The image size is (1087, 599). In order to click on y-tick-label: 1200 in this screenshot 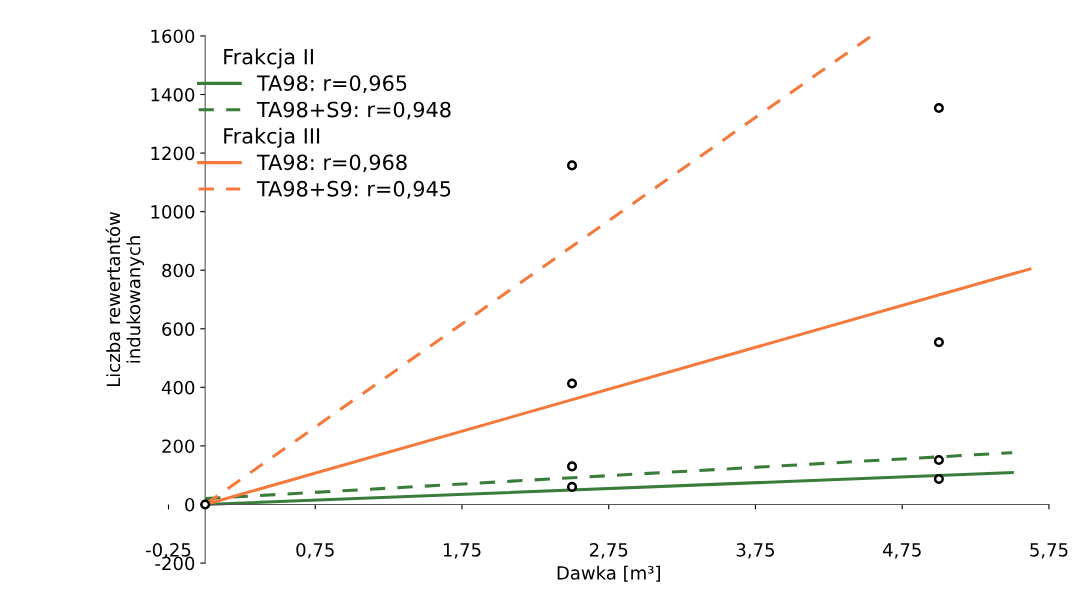, I will do `click(173, 153)`.